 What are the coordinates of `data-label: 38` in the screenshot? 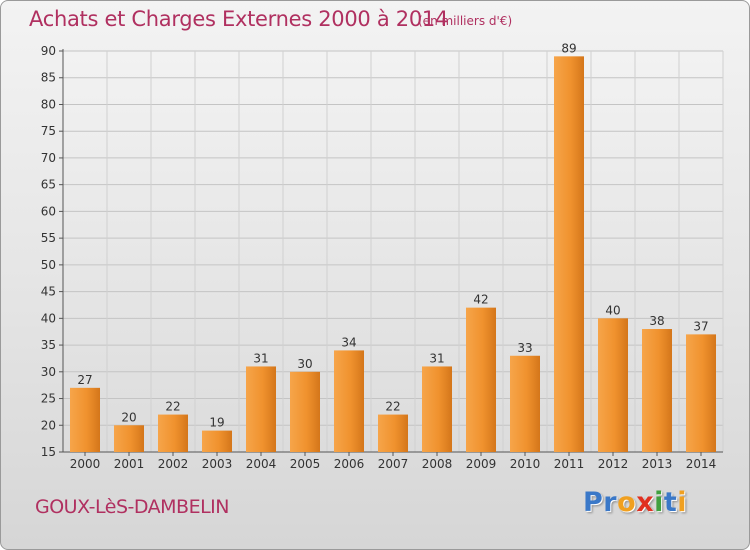 It's located at (656, 321).